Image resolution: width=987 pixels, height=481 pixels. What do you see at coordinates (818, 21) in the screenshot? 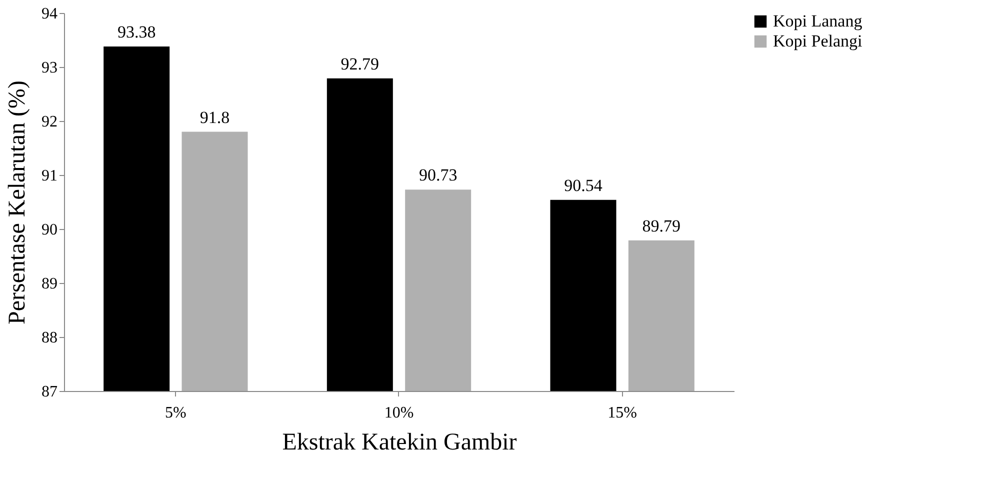
I see `legend-label: Kopi Lanang` at bounding box center [818, 21].